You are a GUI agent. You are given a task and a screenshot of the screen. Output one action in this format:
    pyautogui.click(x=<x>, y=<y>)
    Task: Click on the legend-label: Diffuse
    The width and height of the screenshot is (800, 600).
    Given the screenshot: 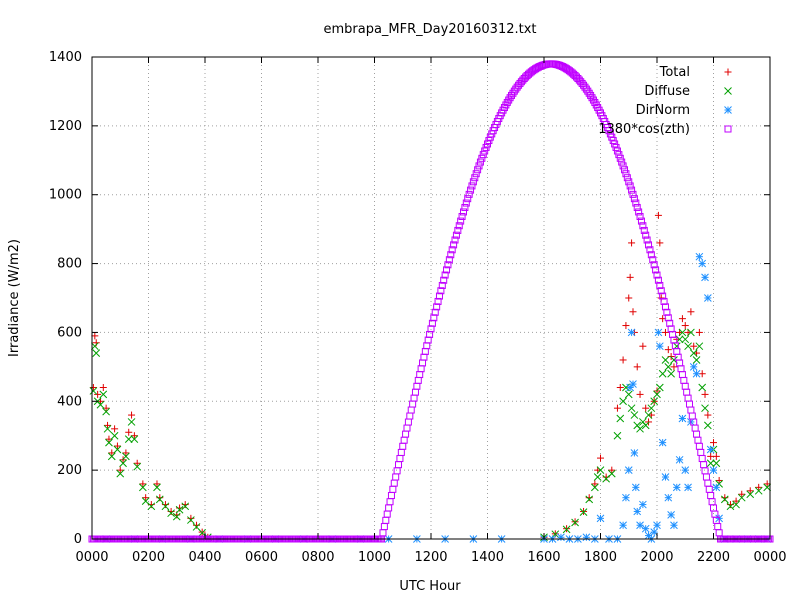 What is the action you would take?
    pyautogui.click(x=667, y=91)
    